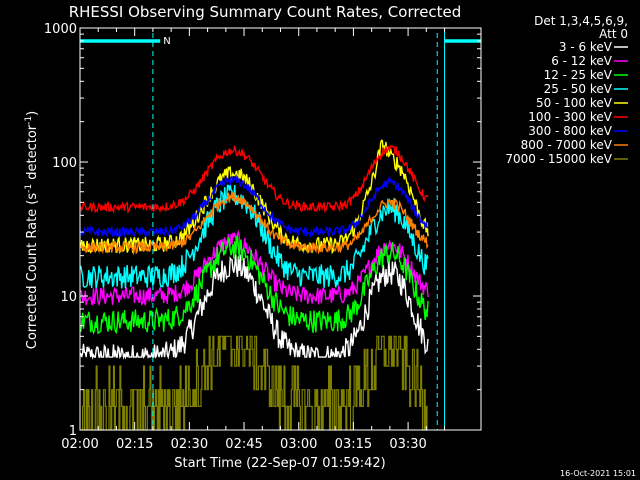 This screenshot has height=480, width=640. What do you see at coordinates (407, 444) in the screenshot?
I see `x-tick-label-6: 03:30` at bounding box center [407, 444].